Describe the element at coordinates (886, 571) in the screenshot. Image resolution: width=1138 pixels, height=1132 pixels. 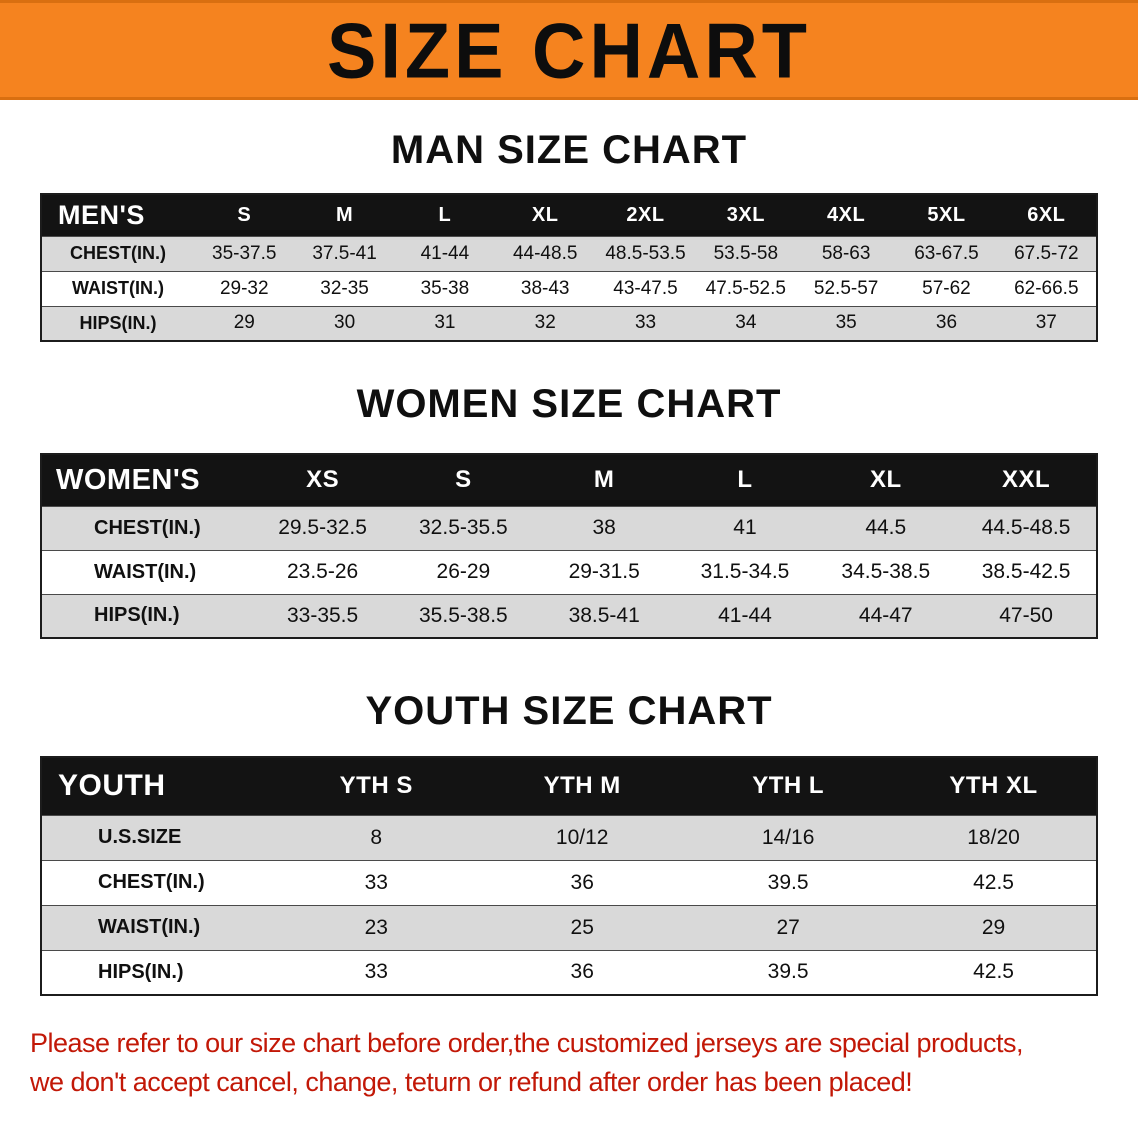
I see `value-cell: 34.5-38.5` at that location.